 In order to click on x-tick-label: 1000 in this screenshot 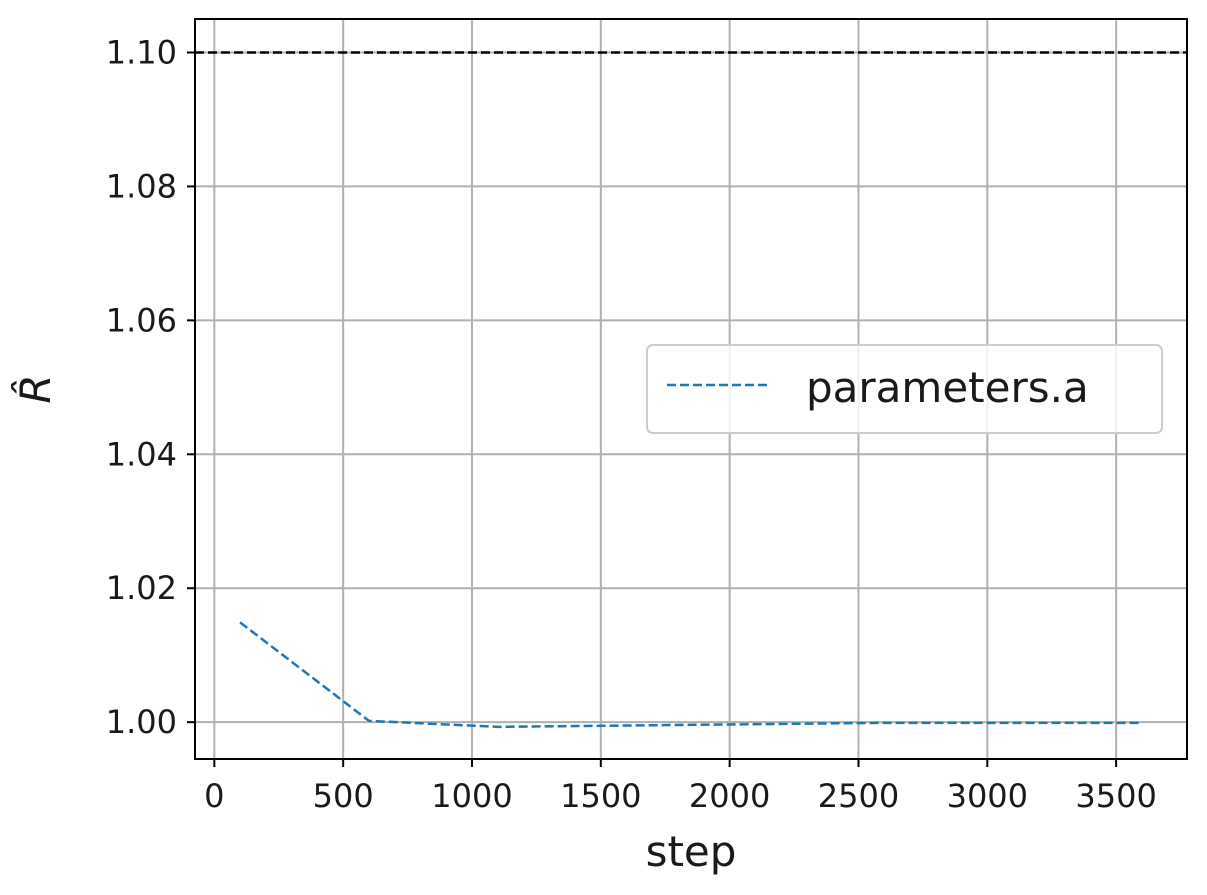, I will do `click(471, 796)`.